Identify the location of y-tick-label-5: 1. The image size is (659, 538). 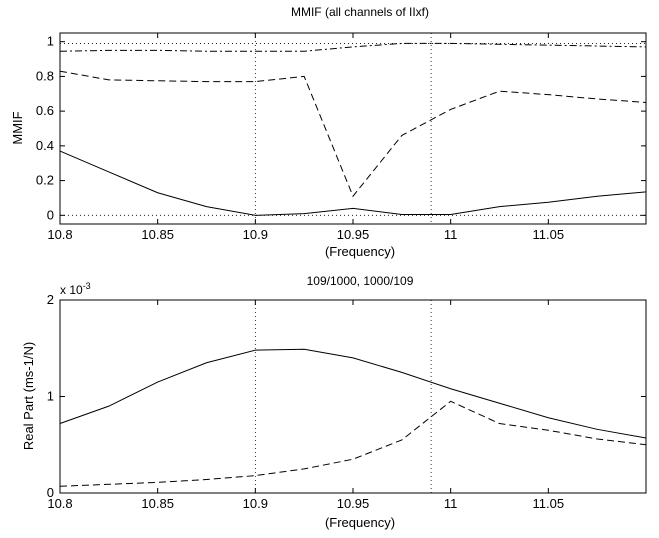
(50, 41).